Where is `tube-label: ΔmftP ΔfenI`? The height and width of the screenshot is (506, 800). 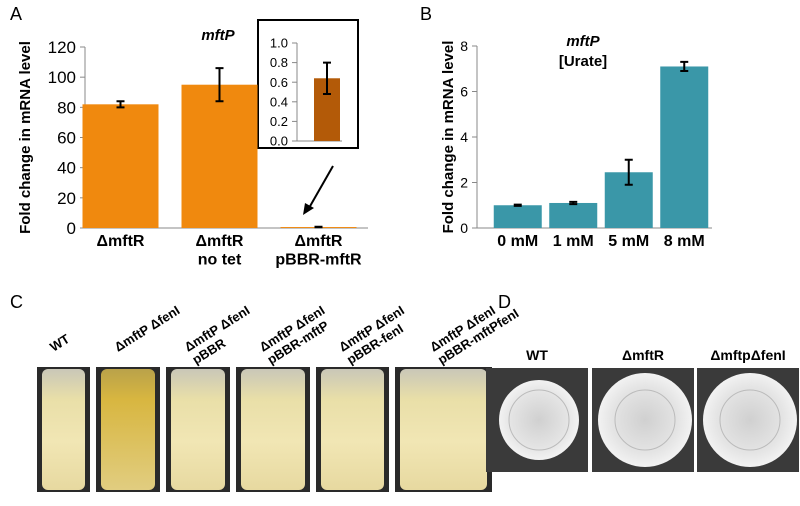 tube-label: ΔmftP ΔfenI is located at coordinates (147, 329).